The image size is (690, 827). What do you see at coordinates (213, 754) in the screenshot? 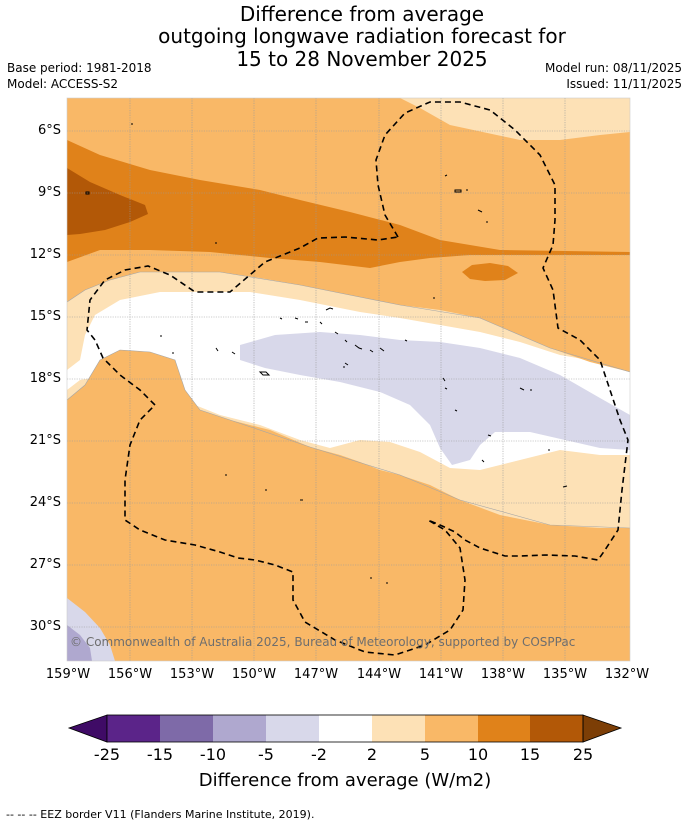
I see `colorbar-tick: -10` at bounding box center [213, 754].